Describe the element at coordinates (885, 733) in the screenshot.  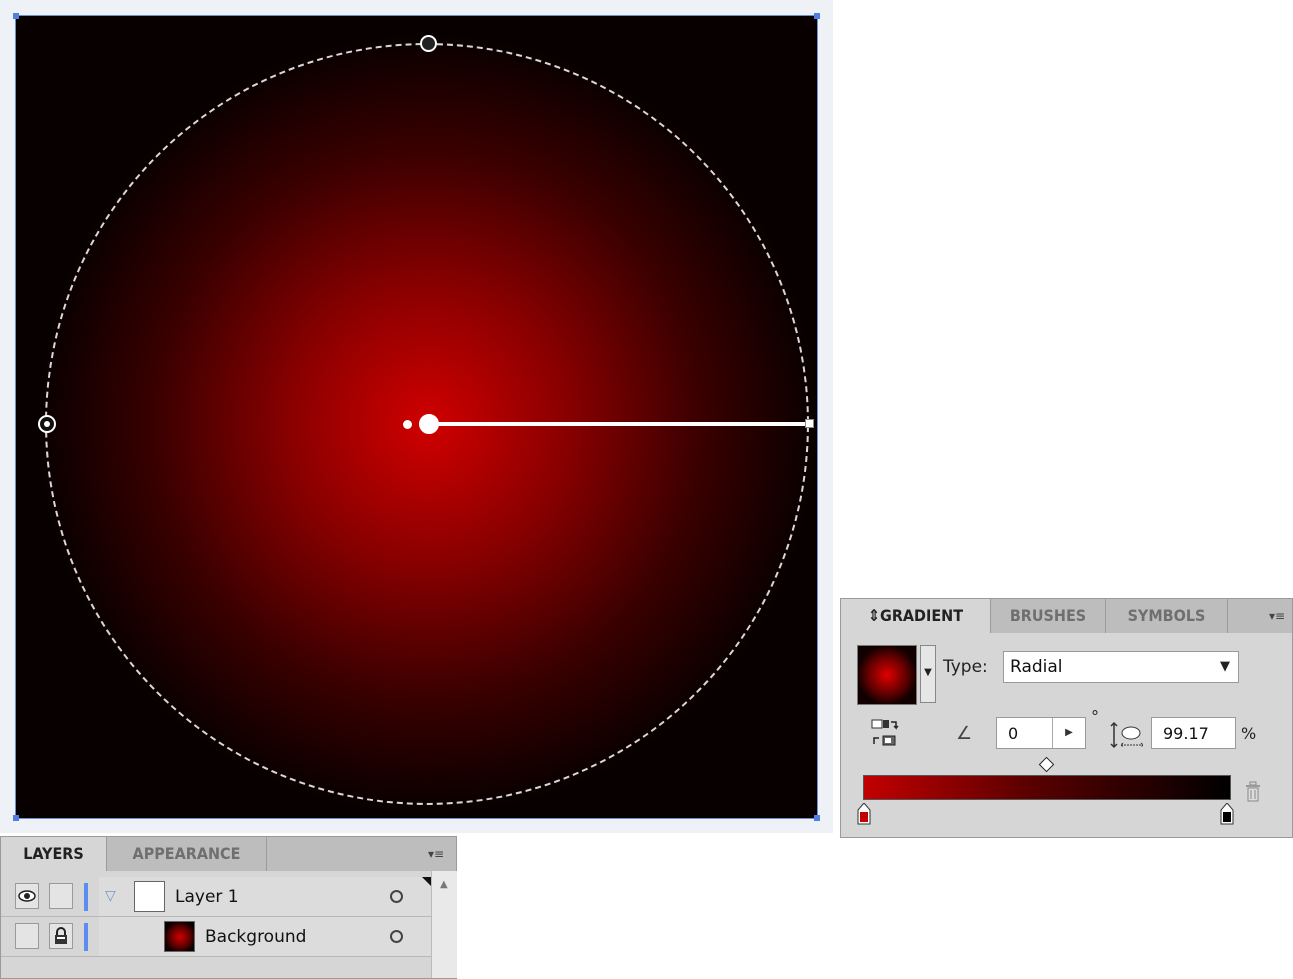
I see `reverse-gradient-icon` at that location.